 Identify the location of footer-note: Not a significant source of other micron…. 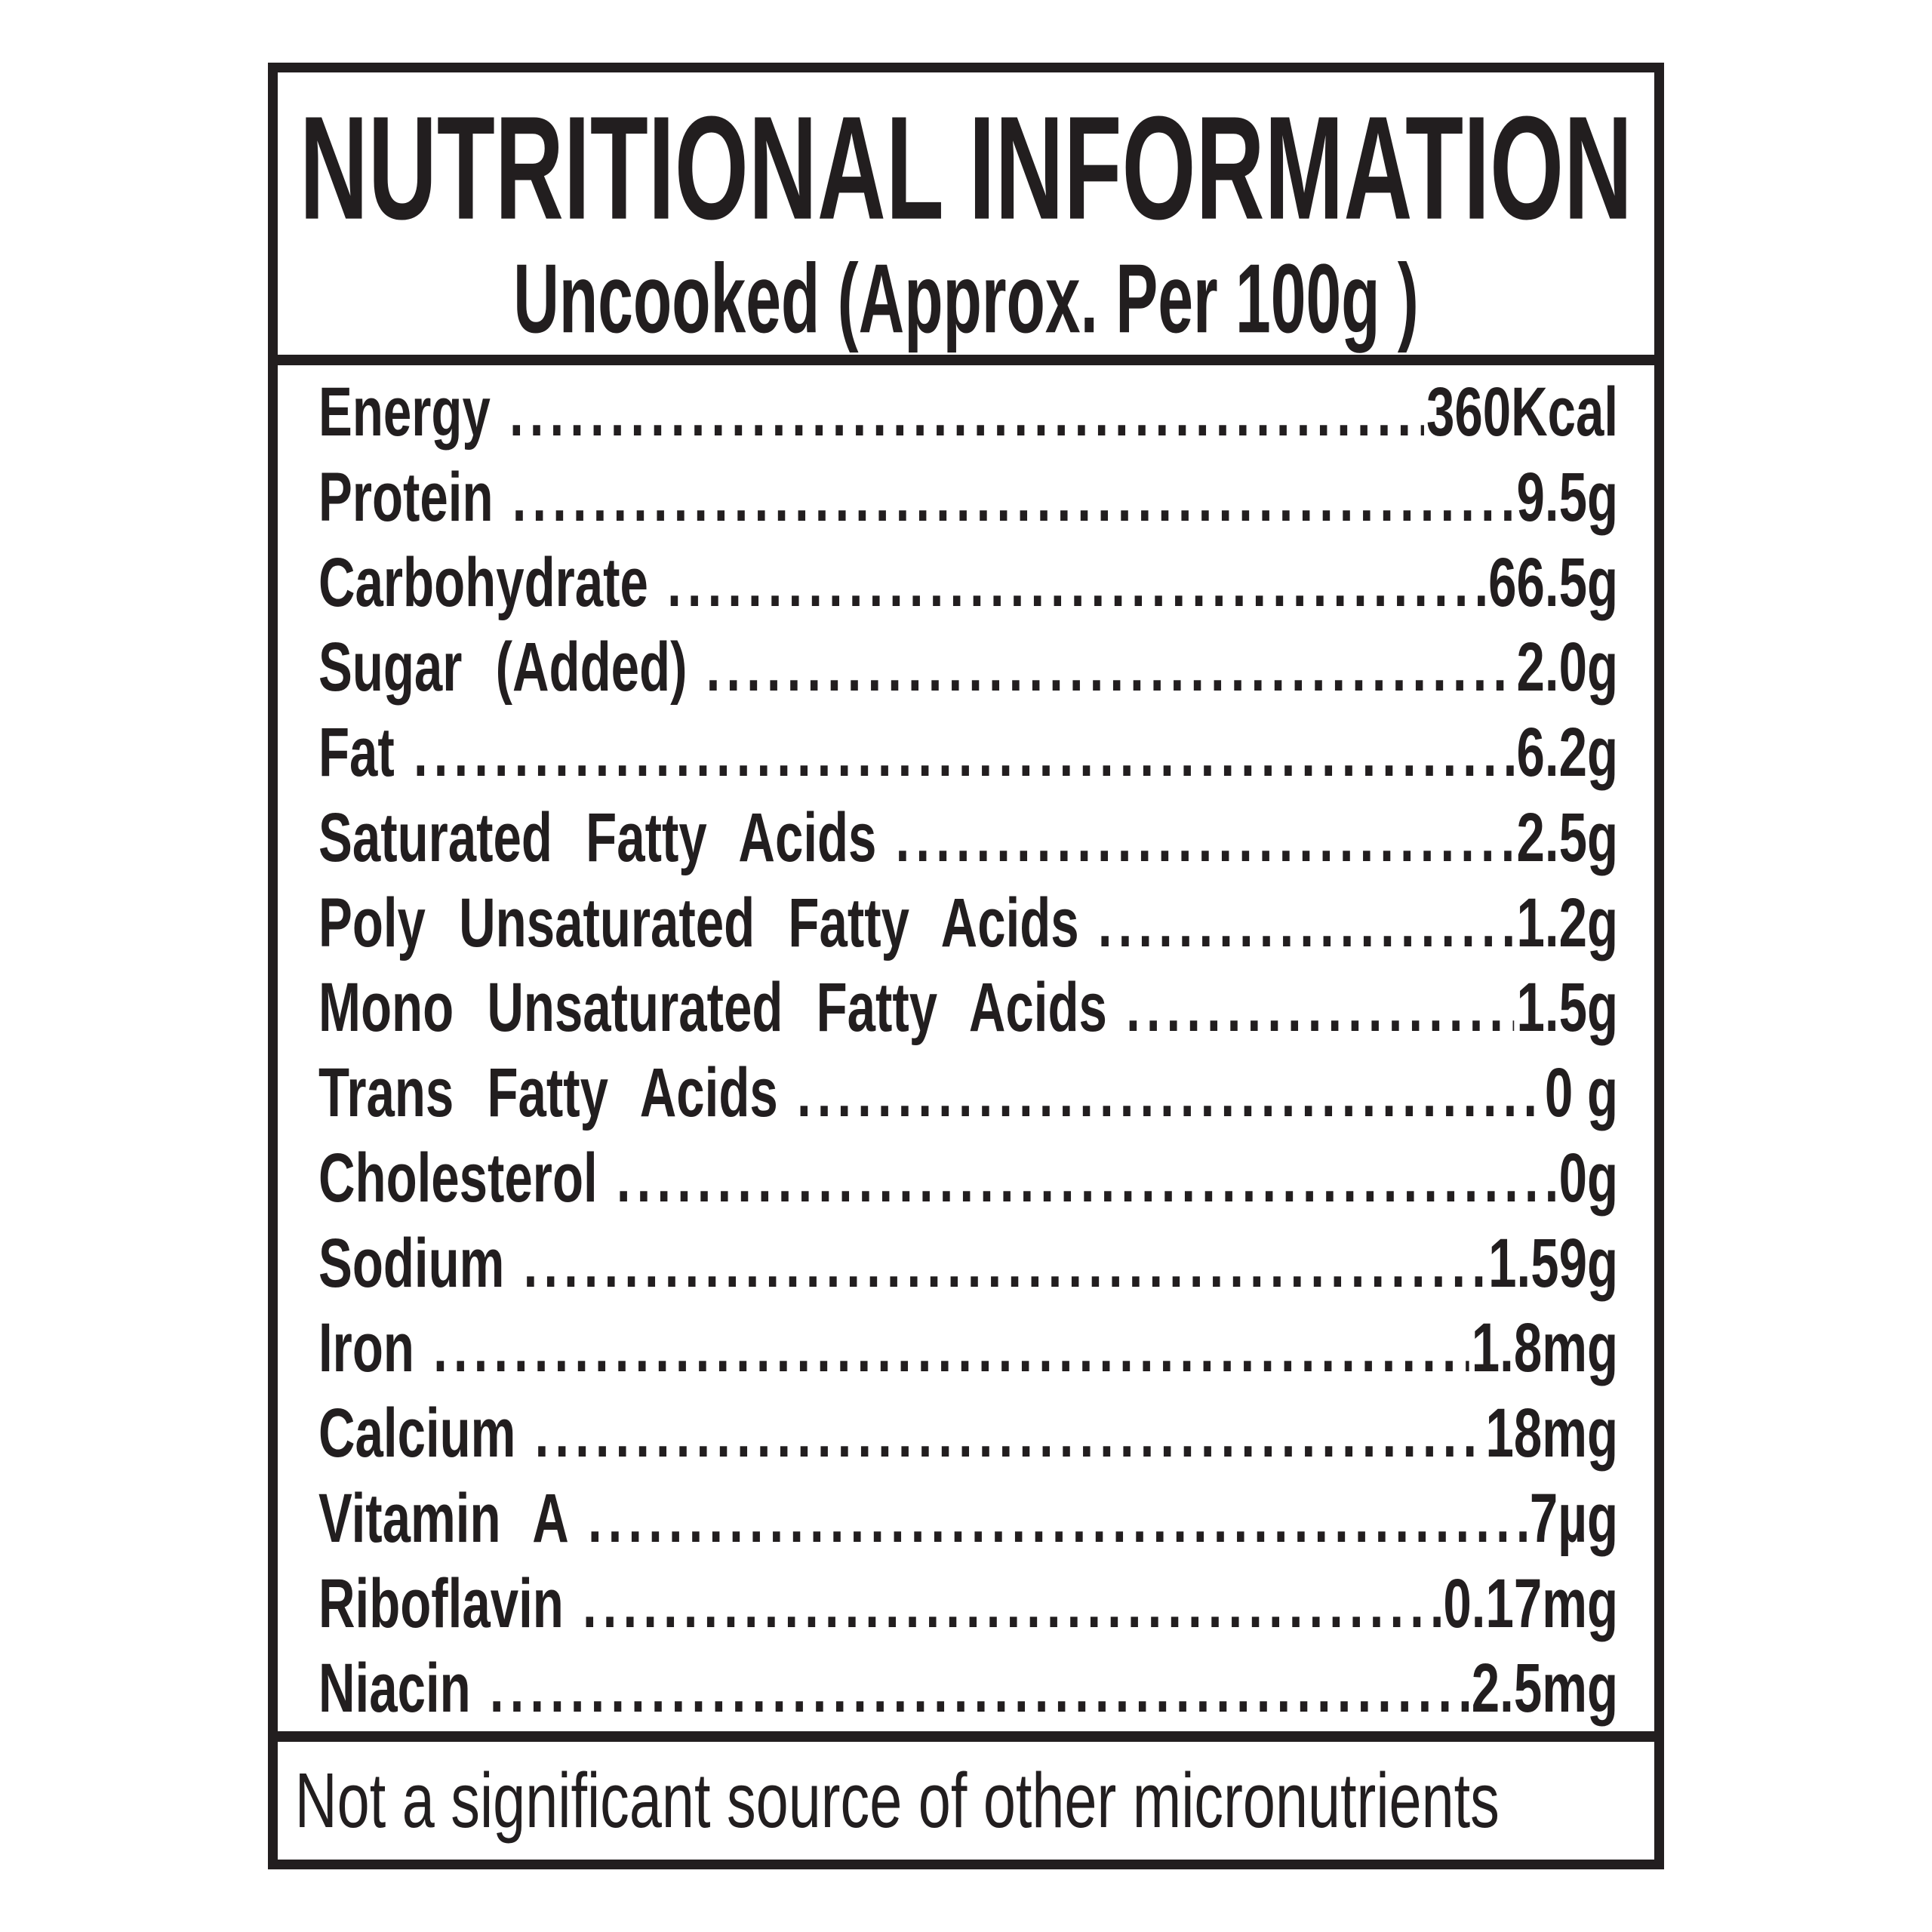
(897, 1800).